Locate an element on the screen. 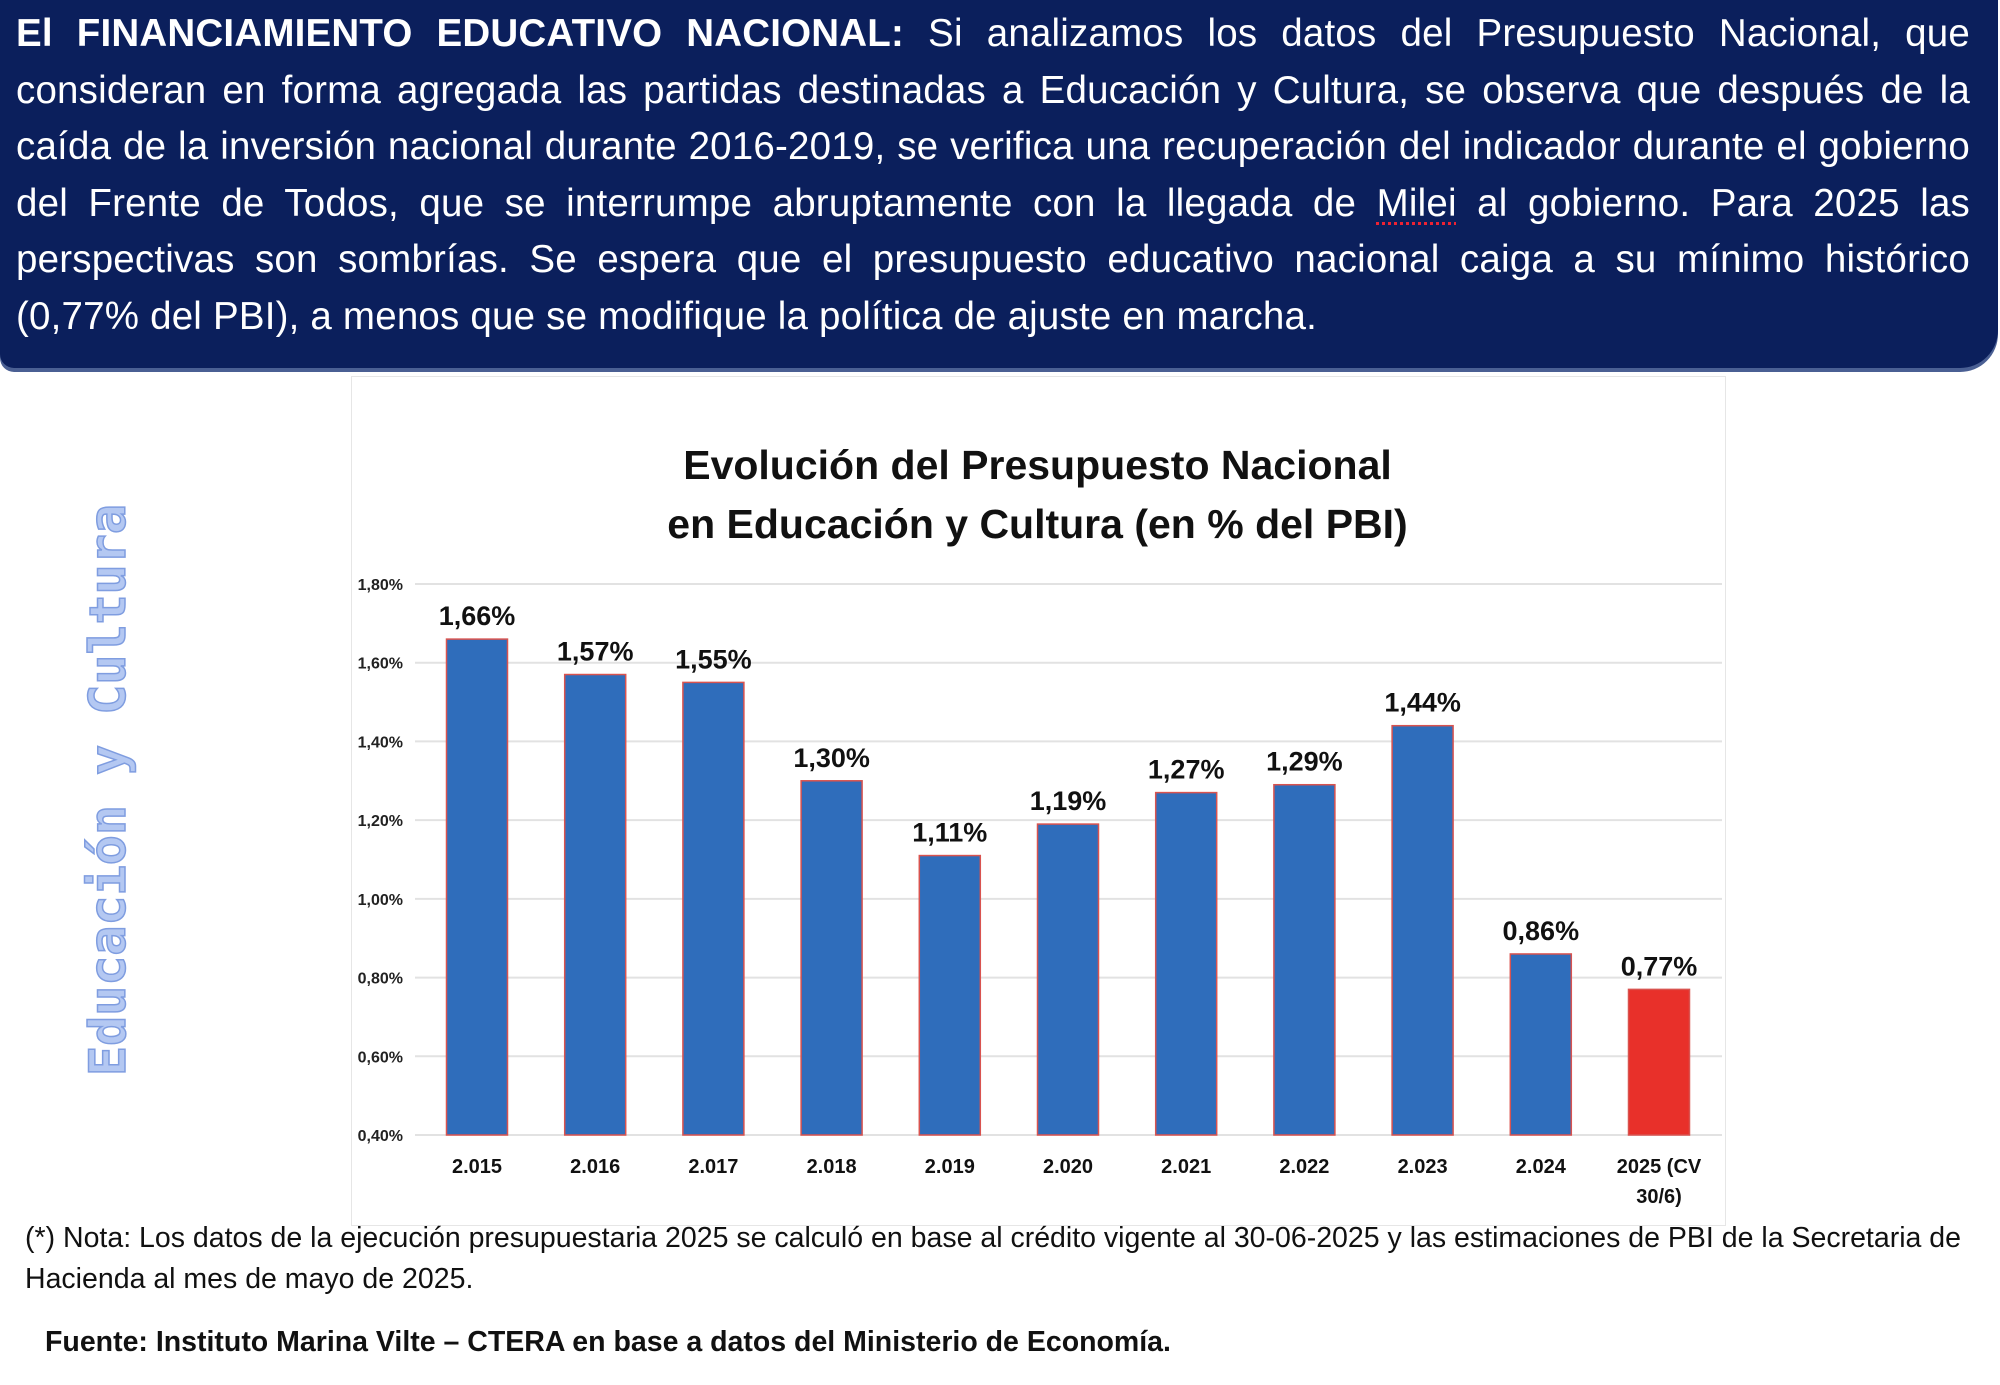 The image size is (2000, 1385). x-tick-label: 2.023 is located at coordinates (1423, 1167).